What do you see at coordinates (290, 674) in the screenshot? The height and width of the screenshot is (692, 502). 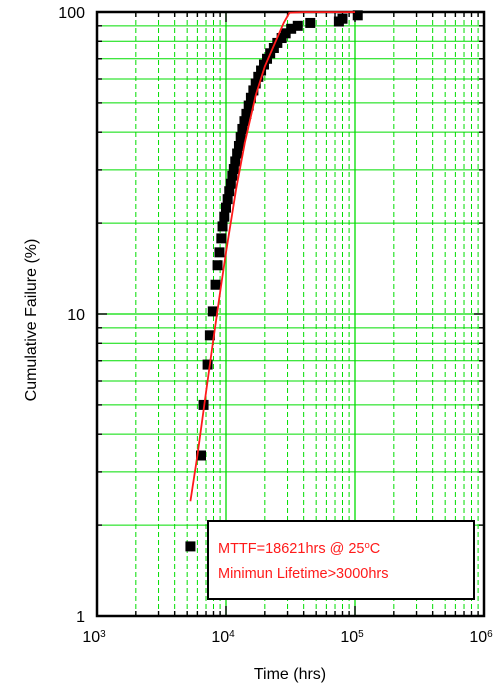 I see `x-axis-title: Time (hrs)` at bounding box center [290, 674].